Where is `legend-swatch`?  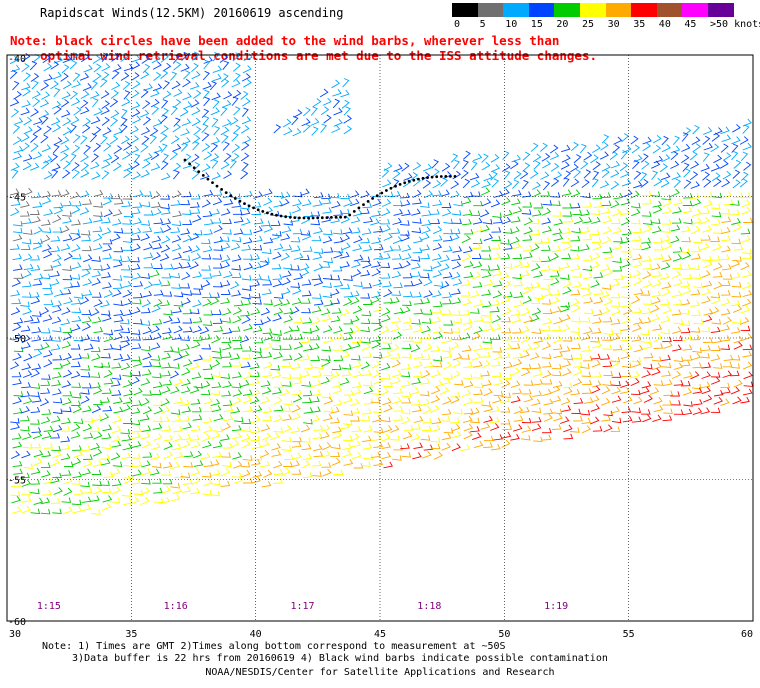
legend-swatch is located at coordinates (695, 10).